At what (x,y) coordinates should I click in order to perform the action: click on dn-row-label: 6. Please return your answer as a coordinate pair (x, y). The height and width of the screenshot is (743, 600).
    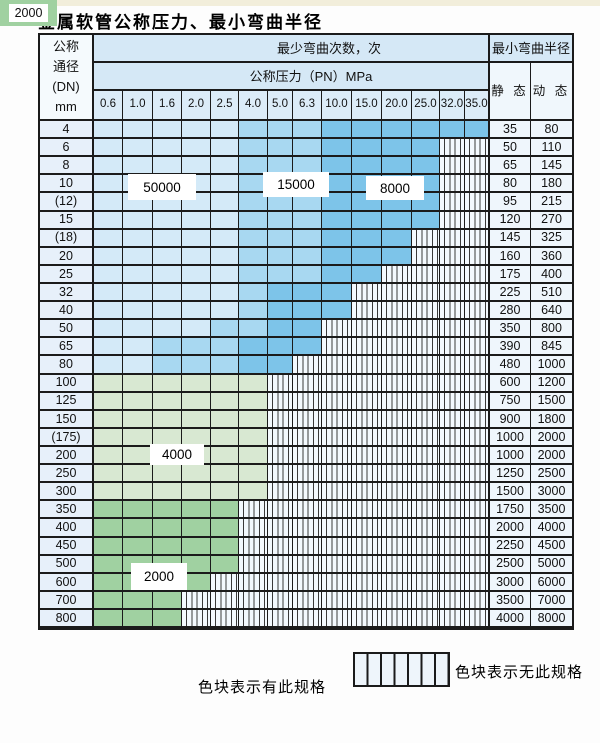
    Looking at the image, I should click on (67, 148).